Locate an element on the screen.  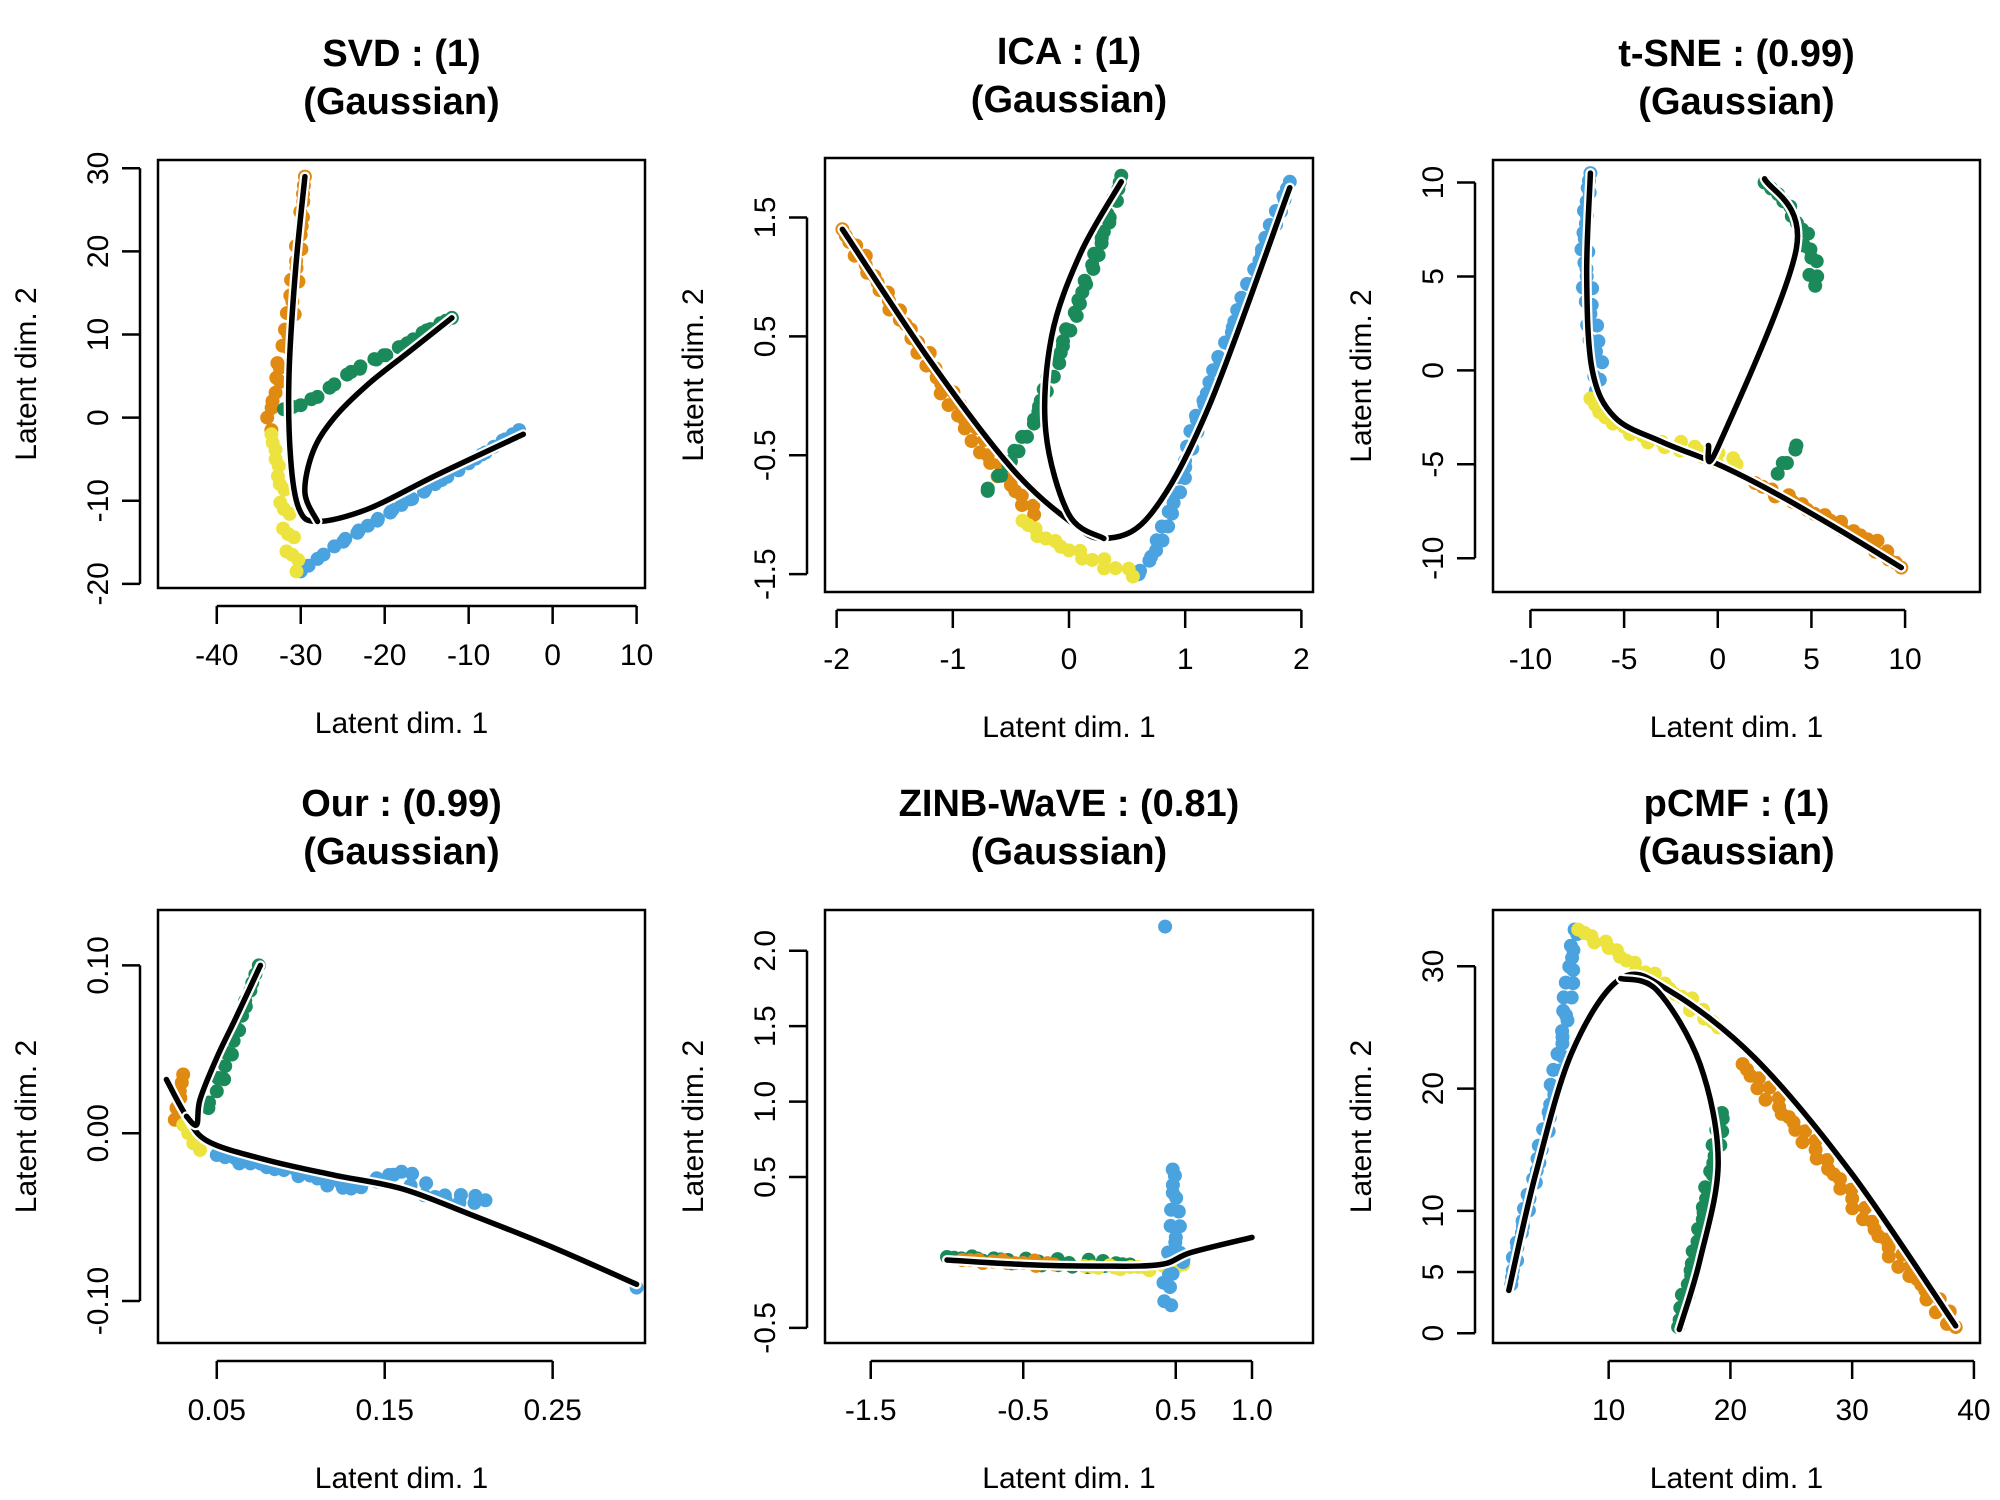
panel-title: Our : (0.99) is located at coordinates (401, 804).